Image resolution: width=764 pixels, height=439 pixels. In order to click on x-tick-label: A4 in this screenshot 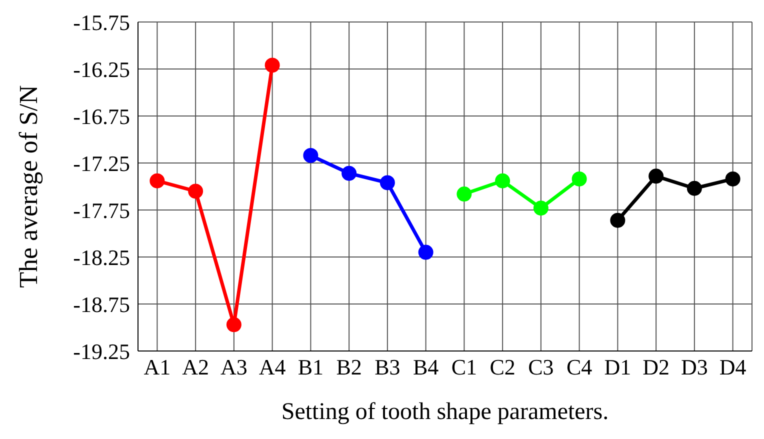, I will do `click(272, 367)`.